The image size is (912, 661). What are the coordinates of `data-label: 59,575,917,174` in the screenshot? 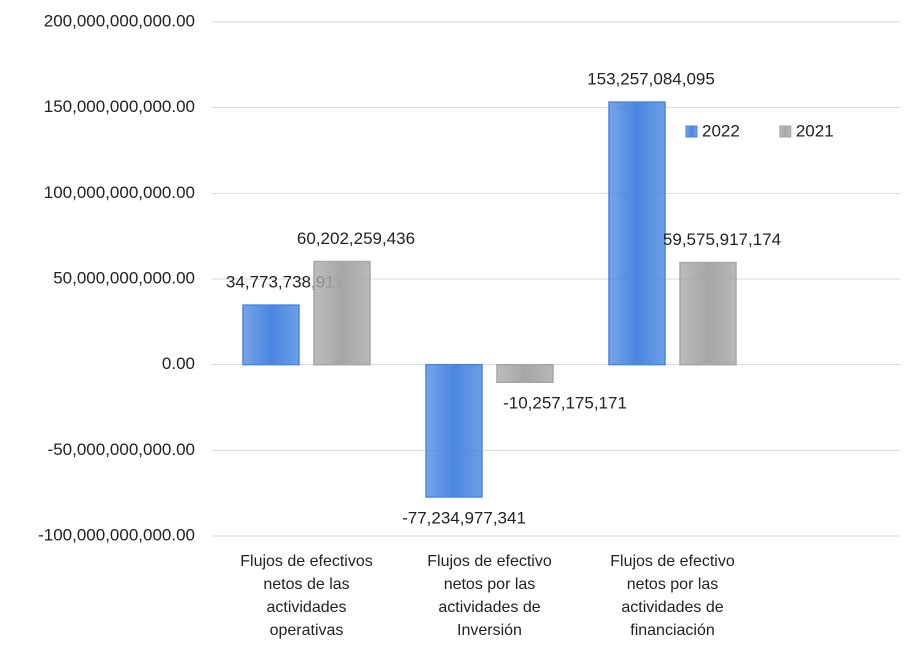 It's located at (722, 239).